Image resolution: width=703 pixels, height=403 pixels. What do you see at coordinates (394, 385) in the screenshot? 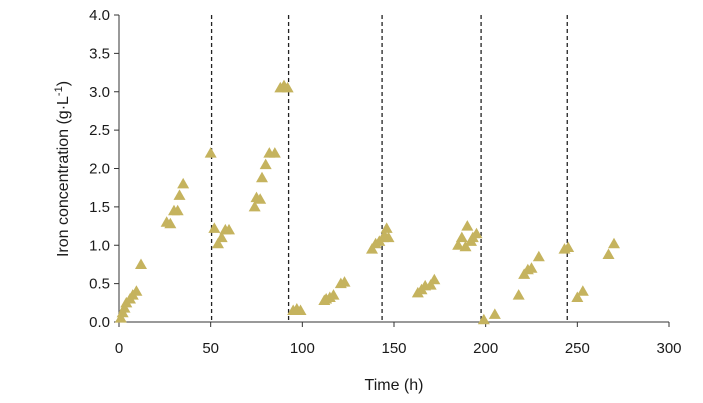
I see `x-axis-title: Time (h)` at bounding box center [394, 385].